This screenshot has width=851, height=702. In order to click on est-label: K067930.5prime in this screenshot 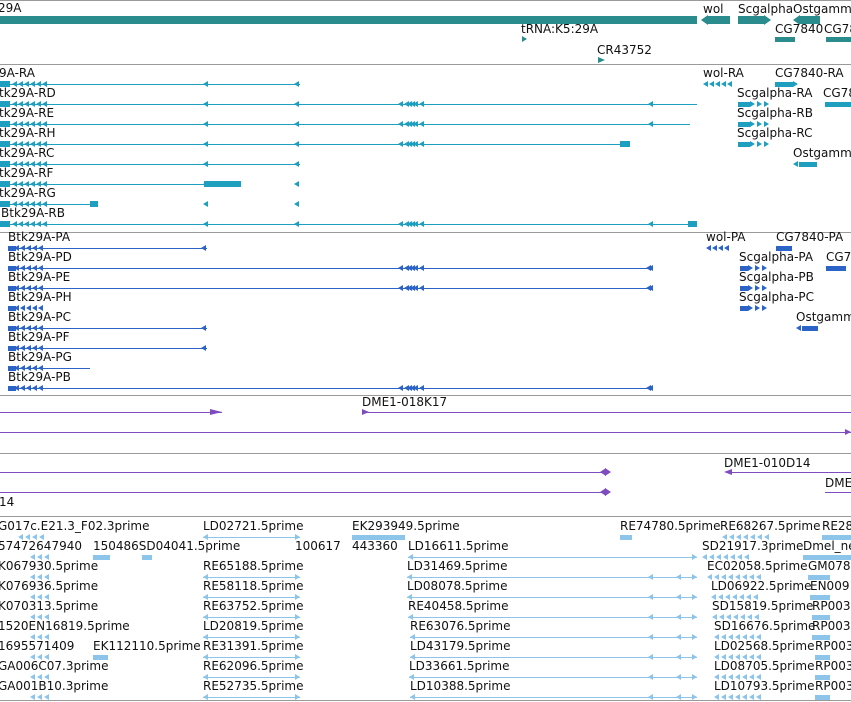, I will do `click(49, 566)`.